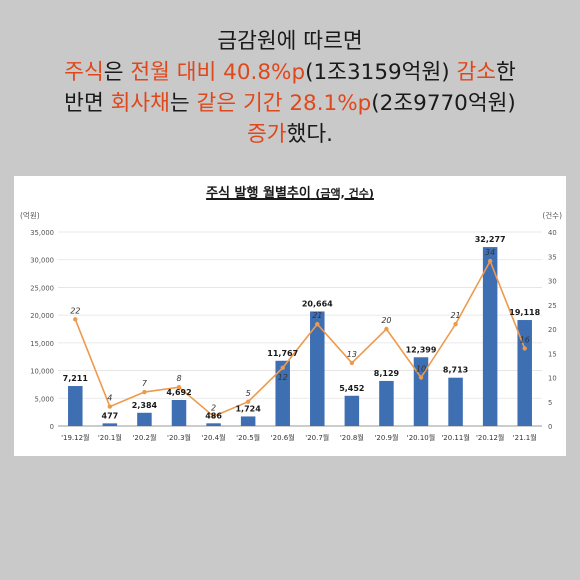 This screenshot has width=580, height=580. Describe the element at coordinates (455, 437) in the screenshot. I see `x-tick-label: '20.11월` at that location.